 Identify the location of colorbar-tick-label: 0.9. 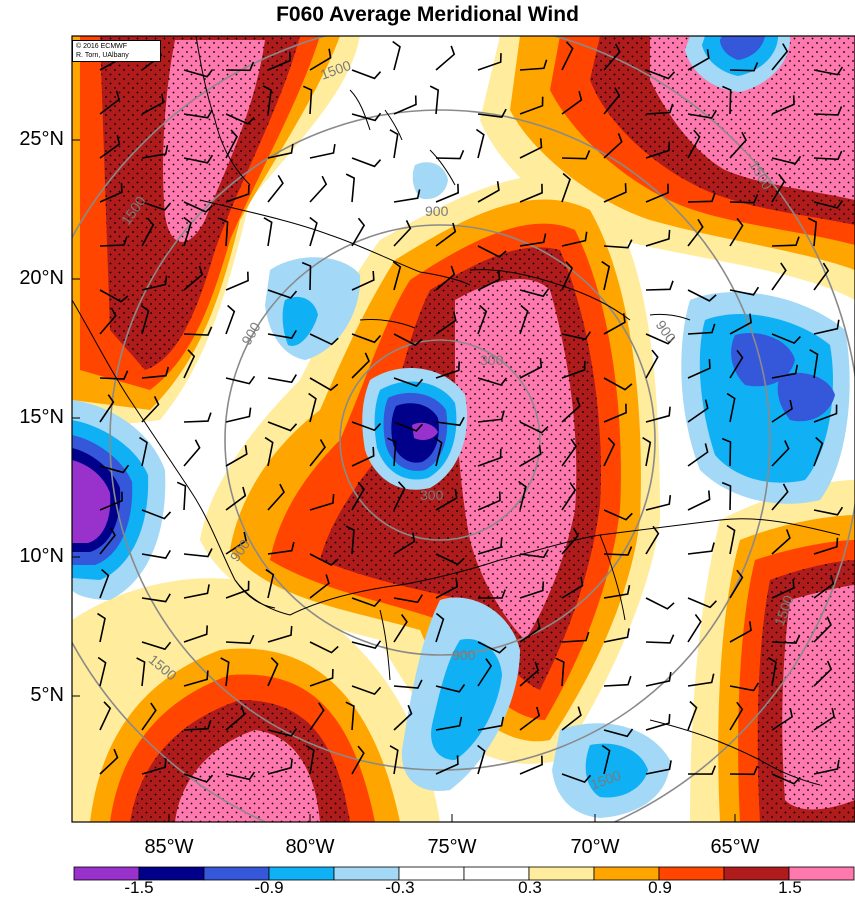
(660, 887).